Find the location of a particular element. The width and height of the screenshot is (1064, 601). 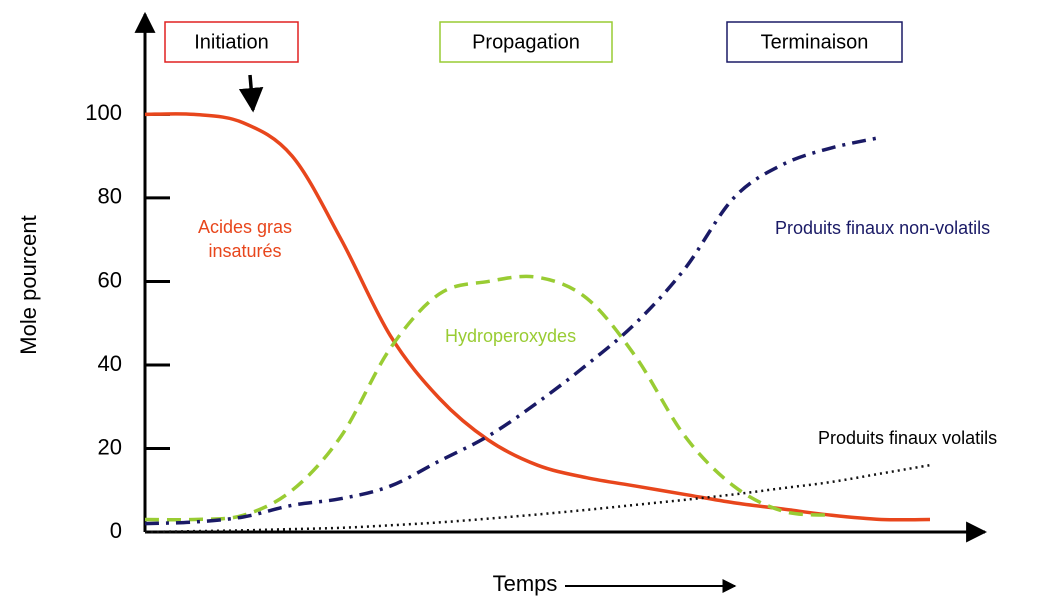

x-axis-title: Temps is located at coordinates (525, 583).